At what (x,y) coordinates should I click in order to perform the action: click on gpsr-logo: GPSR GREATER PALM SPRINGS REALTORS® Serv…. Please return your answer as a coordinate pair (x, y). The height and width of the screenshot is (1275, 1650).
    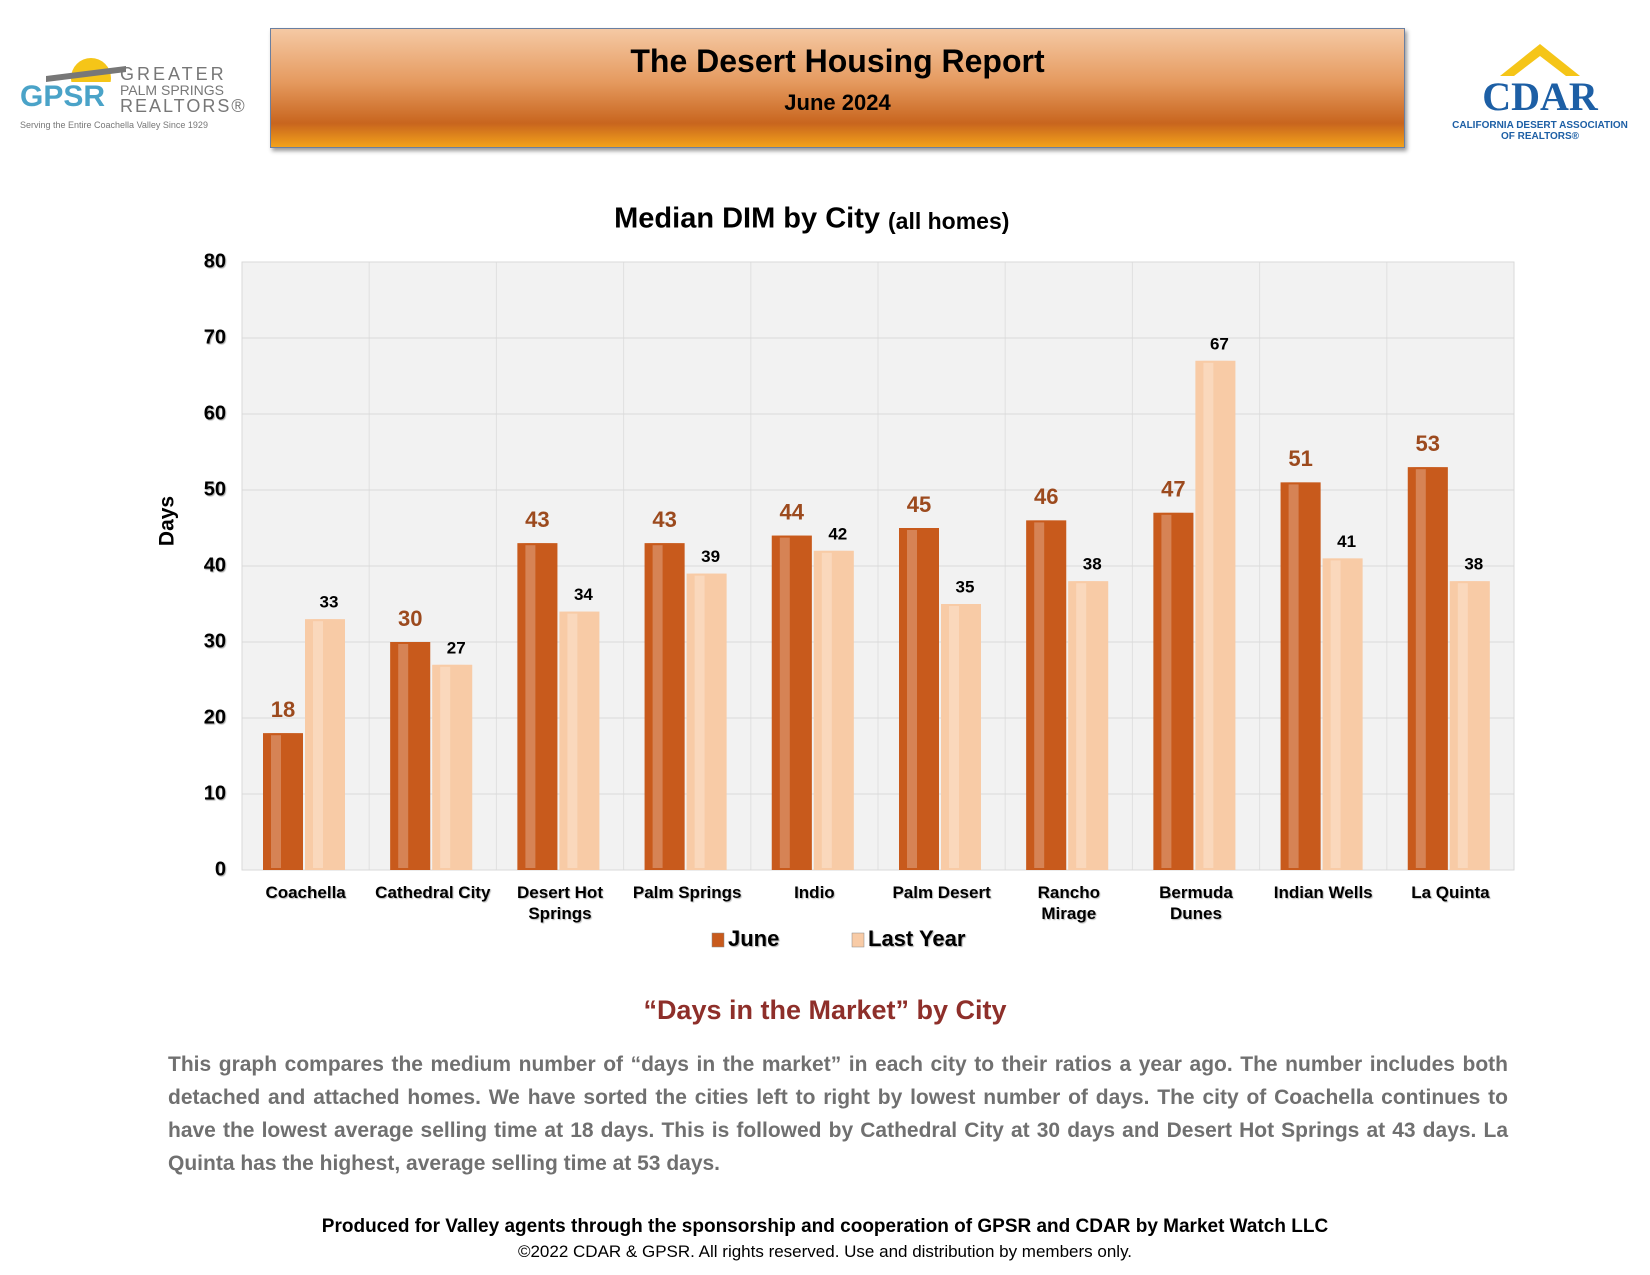
    Looking at the image, I should click on (131, 92).